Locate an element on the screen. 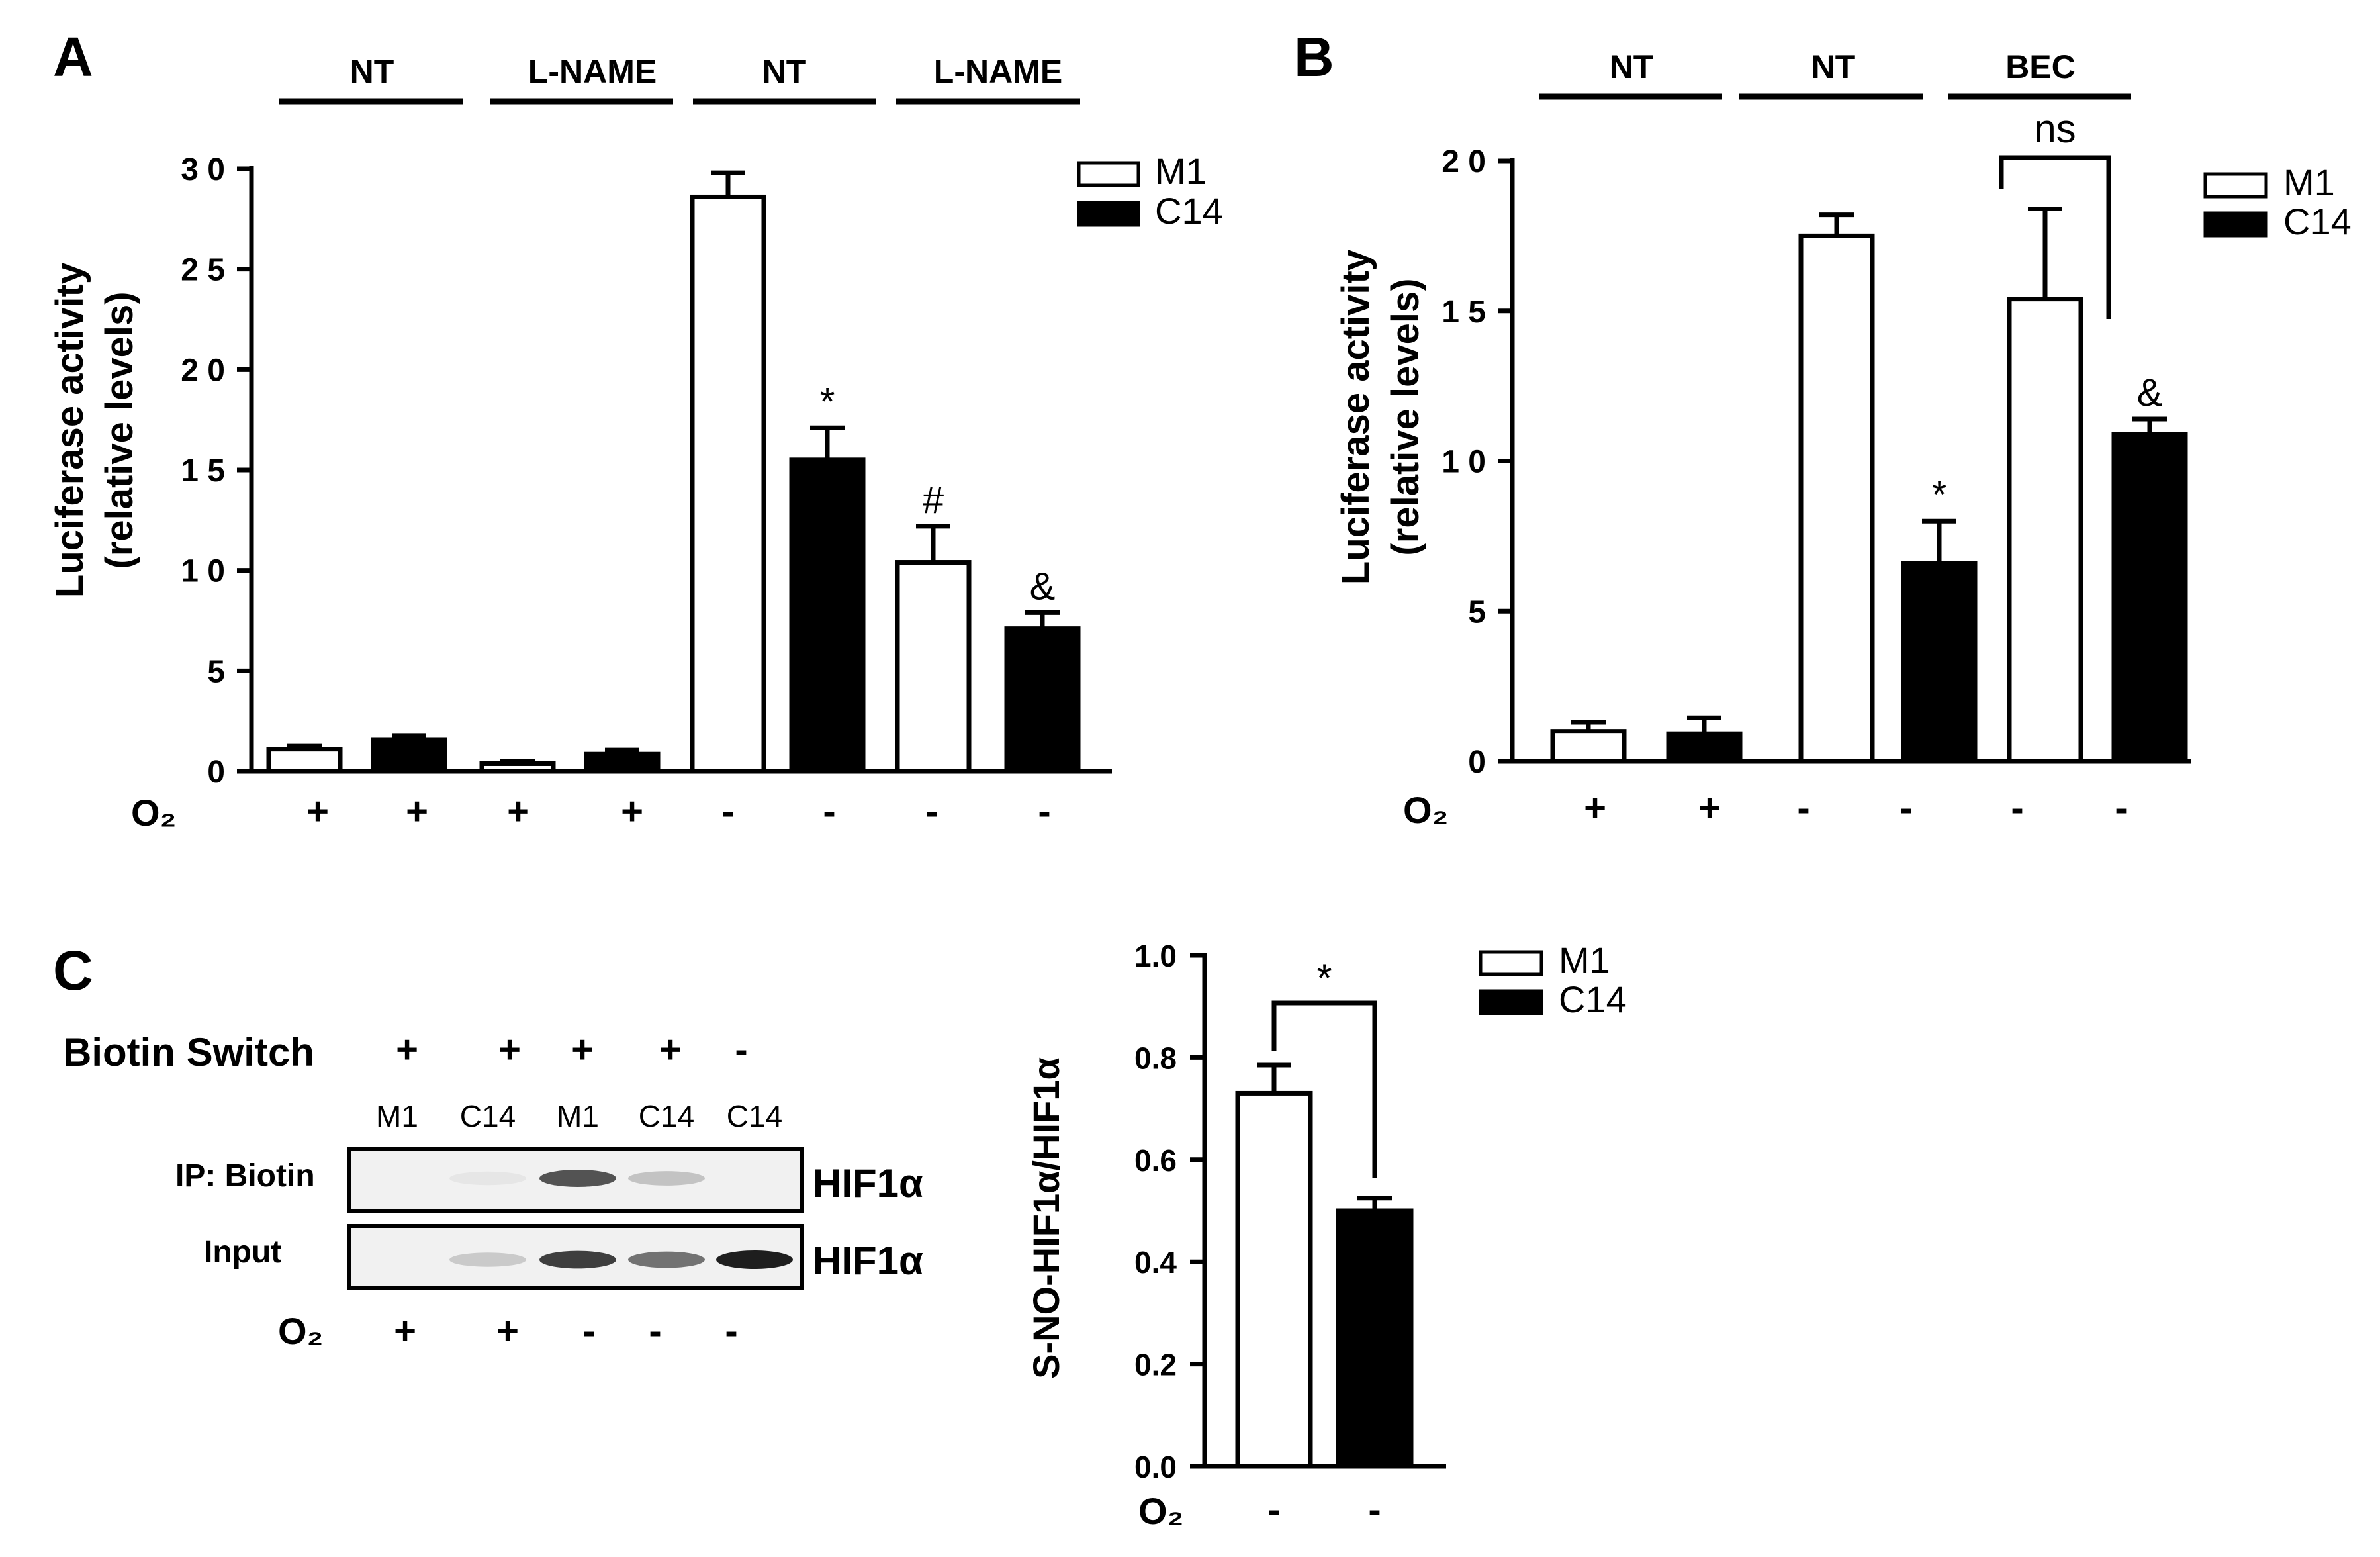  ns-bracket-line is located at coordinates (2055, 237).